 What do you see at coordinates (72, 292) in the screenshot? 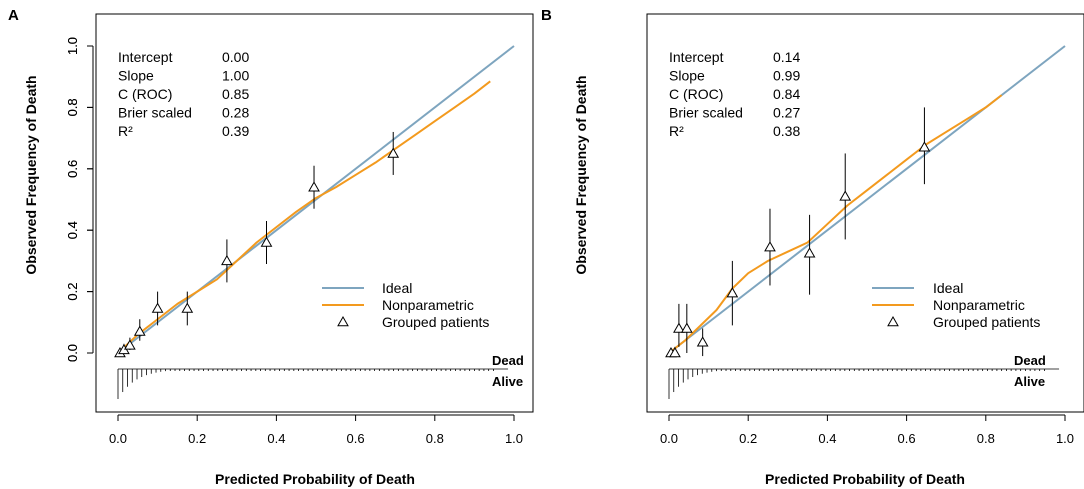
I see `y-tick-label: 0.2` at bounding box center [72, 292].